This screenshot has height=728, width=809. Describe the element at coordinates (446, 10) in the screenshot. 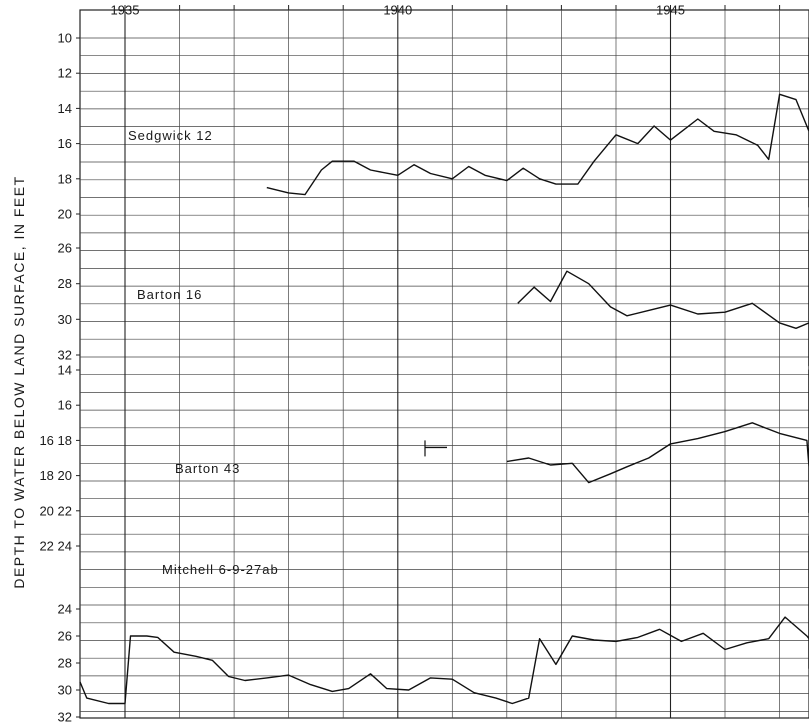

I see `x-axis-ticks: 193519401945195019551960` at that location.